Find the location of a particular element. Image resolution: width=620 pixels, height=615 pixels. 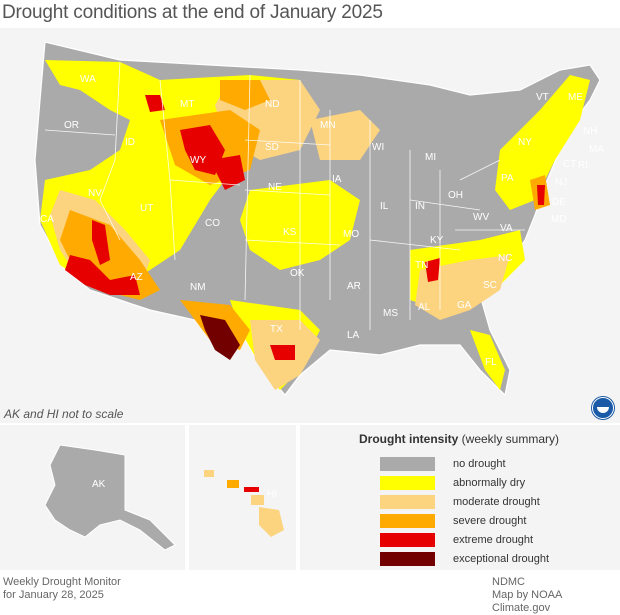

state-label-wa: WA is located at coordinates (88, 79).